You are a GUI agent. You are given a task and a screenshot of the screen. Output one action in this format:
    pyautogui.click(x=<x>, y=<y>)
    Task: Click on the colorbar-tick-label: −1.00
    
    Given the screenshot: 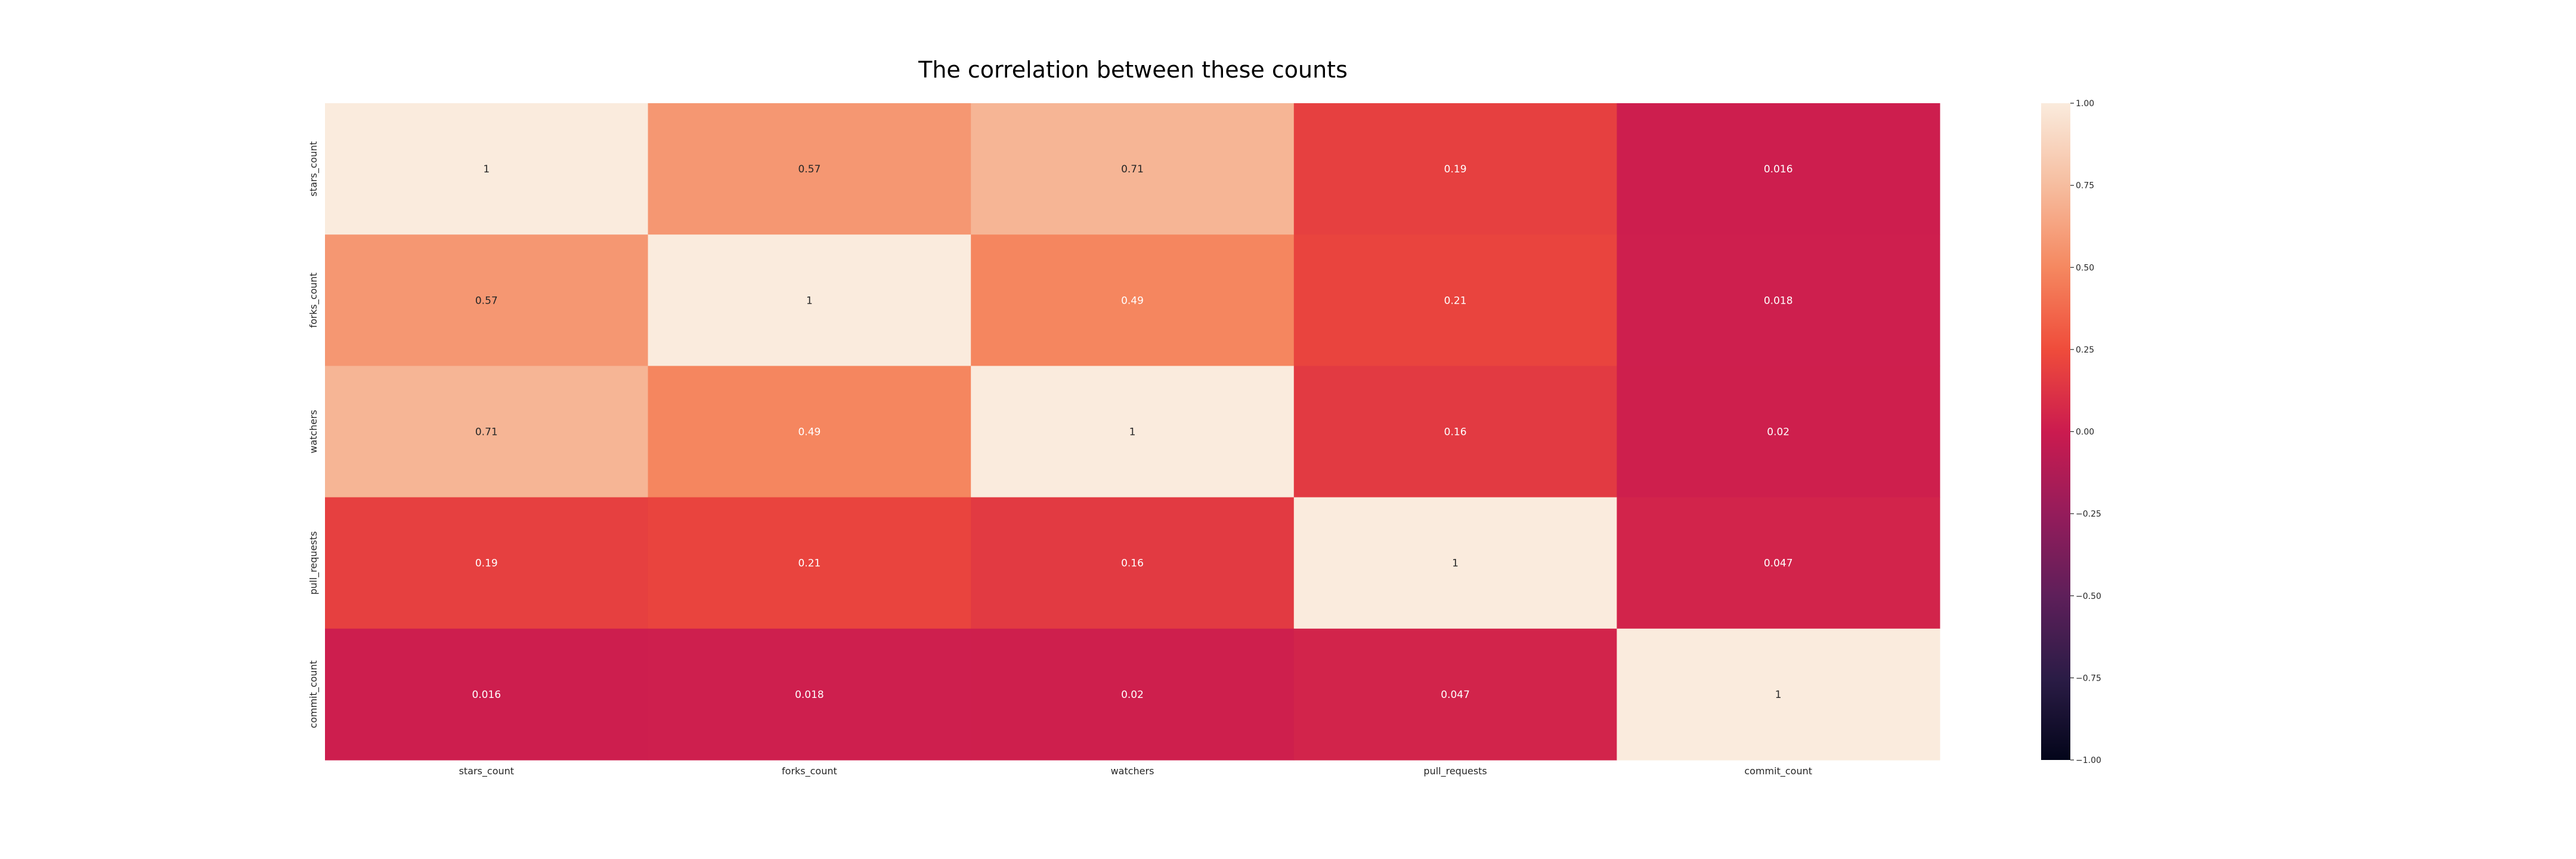 What is the action you would take?
    pyautogui.click(x=2088, y=761)
    